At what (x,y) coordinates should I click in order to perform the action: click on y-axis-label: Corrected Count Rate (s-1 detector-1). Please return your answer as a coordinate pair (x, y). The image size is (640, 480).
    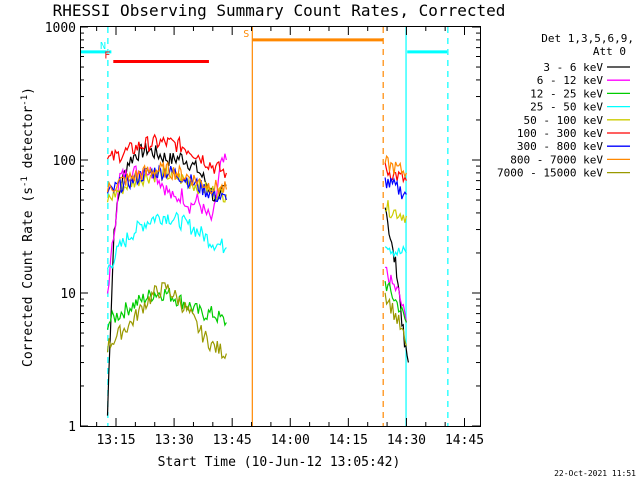
    Looking at the image, I should click on (28, 227).